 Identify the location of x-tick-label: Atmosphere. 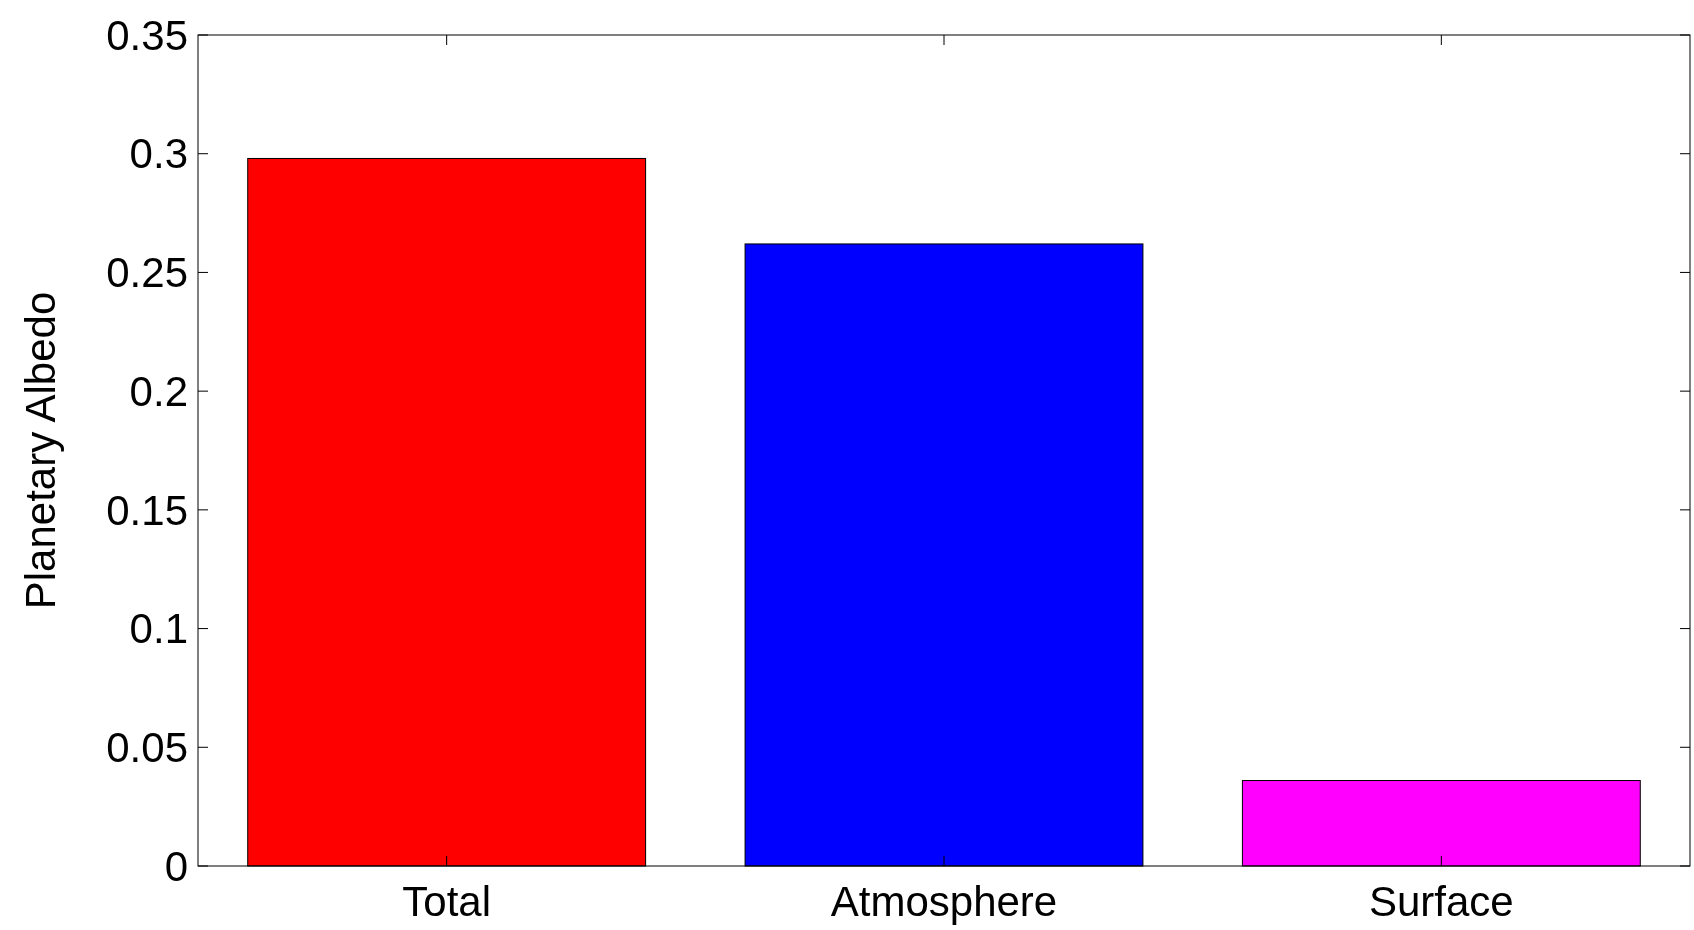
(944, 901).